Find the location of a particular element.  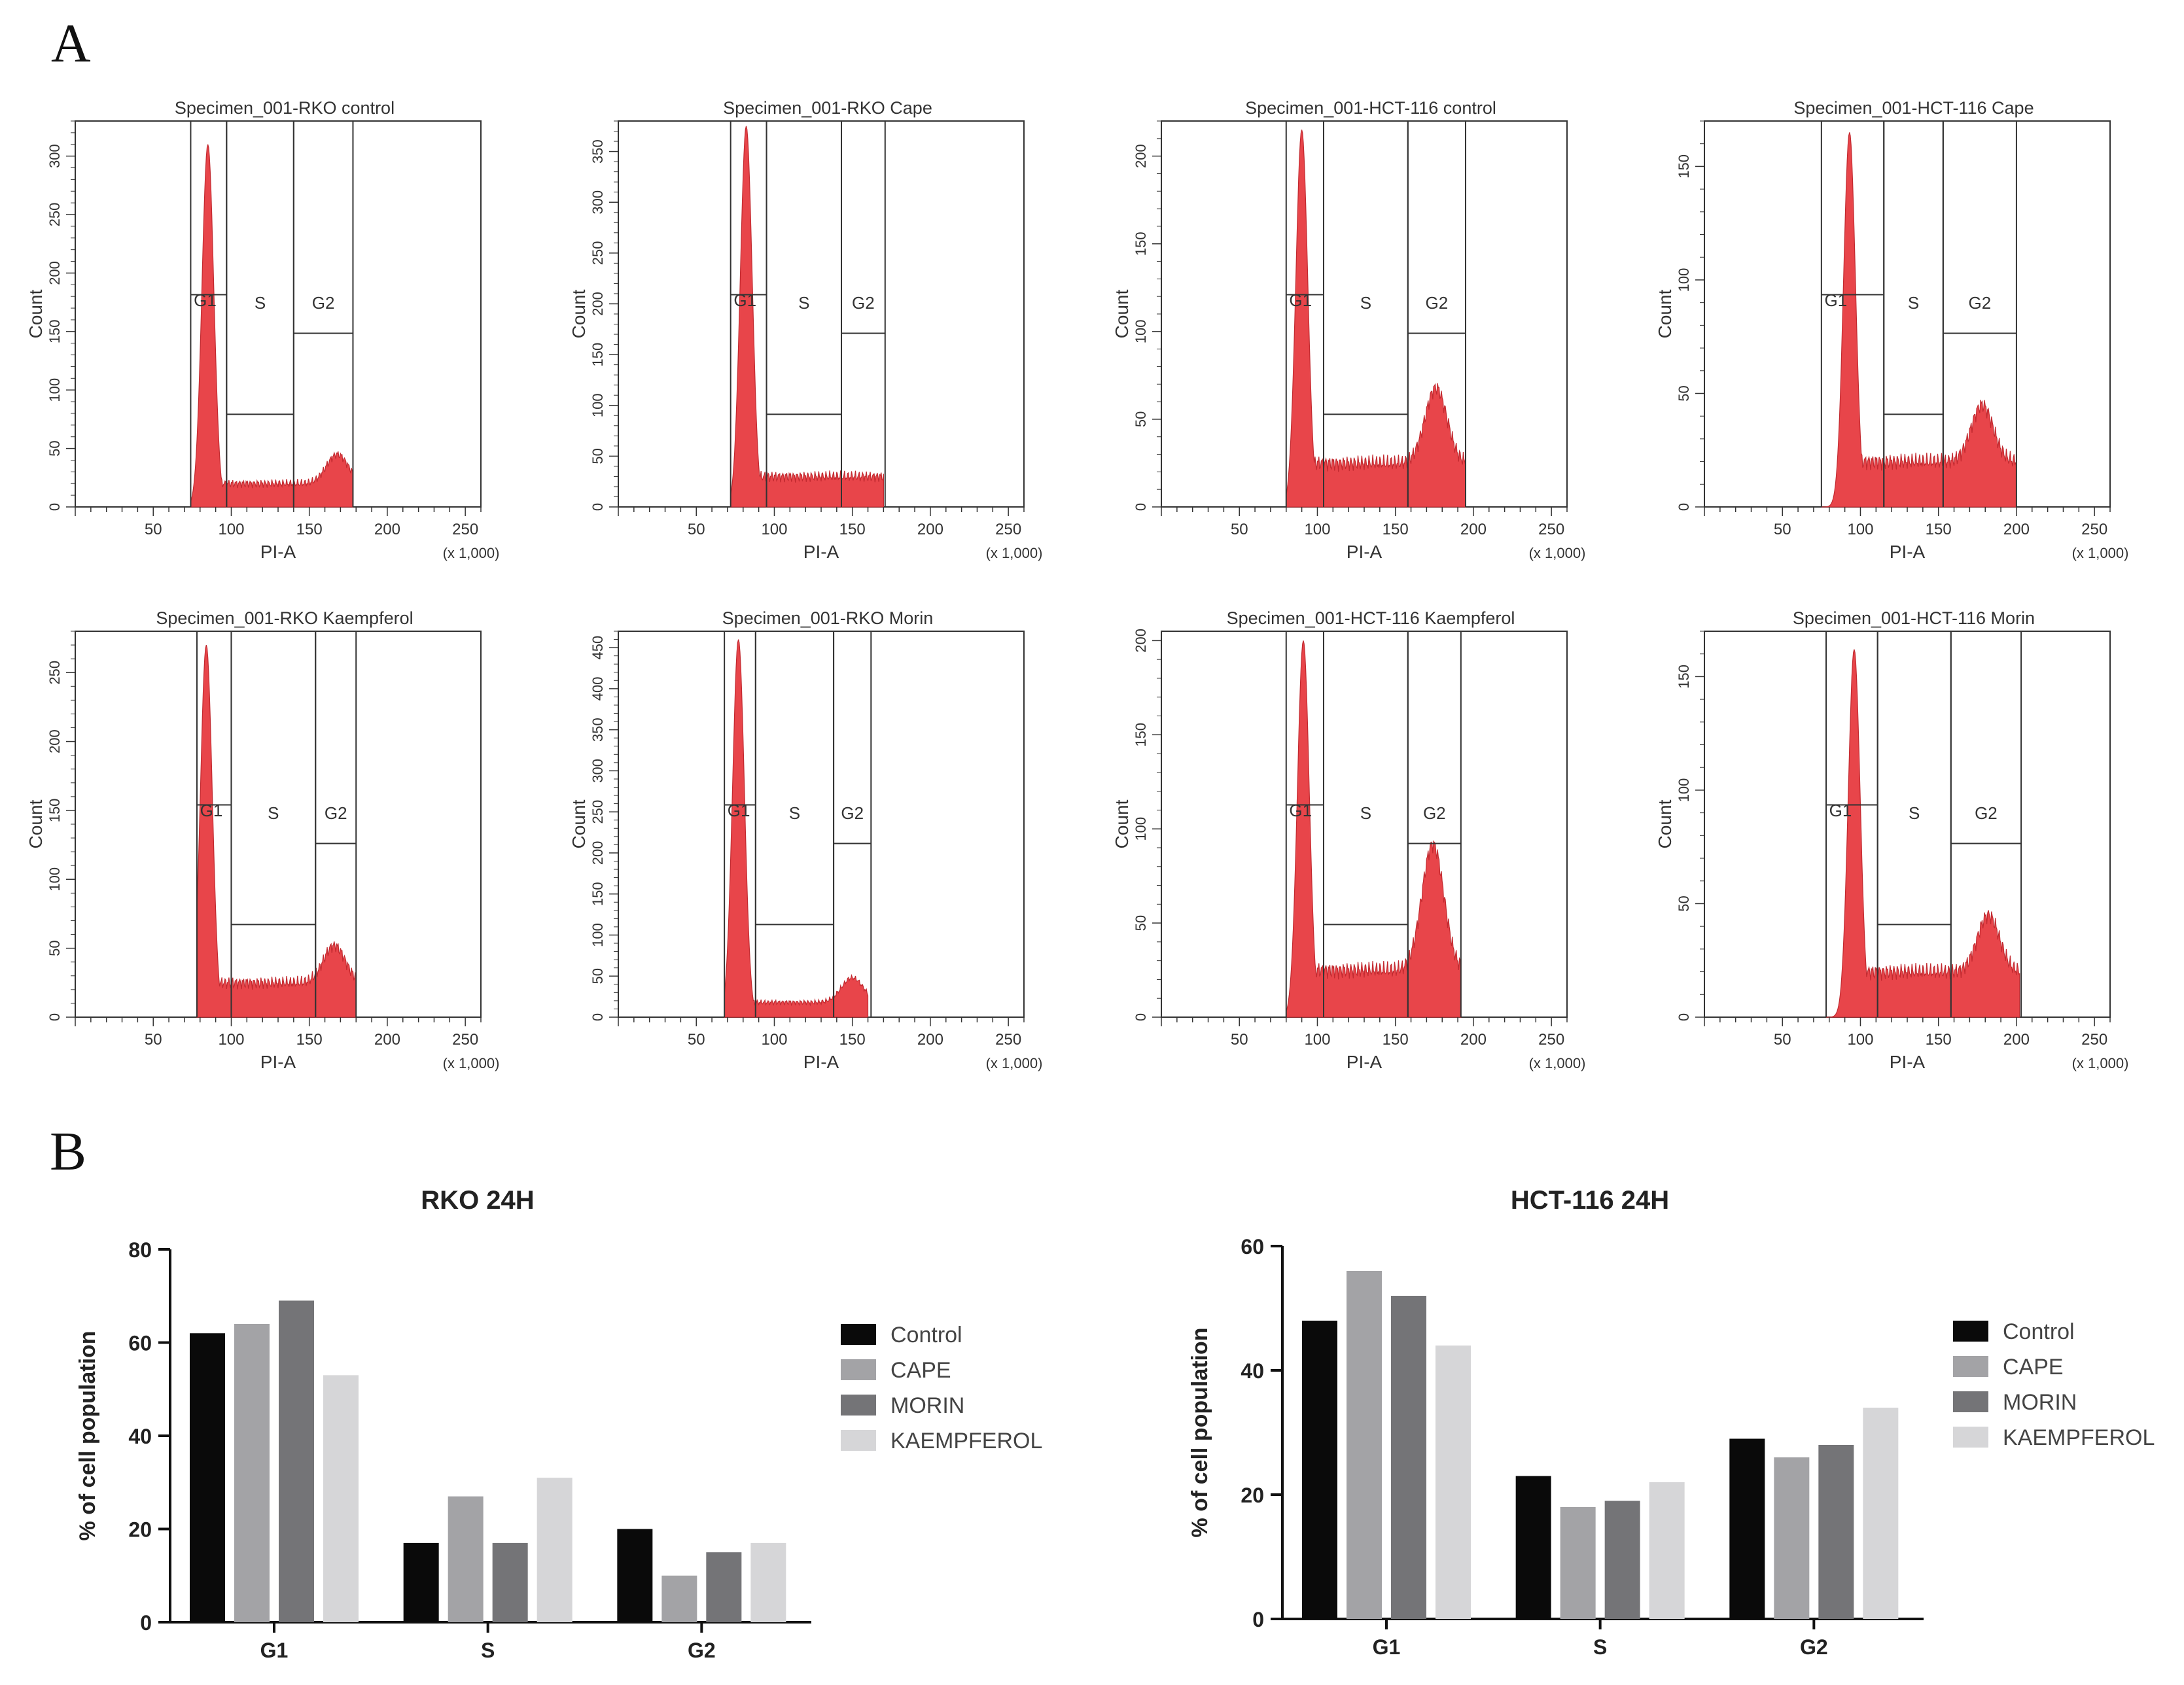

bar-cape is located at coordinates (679, 1599).